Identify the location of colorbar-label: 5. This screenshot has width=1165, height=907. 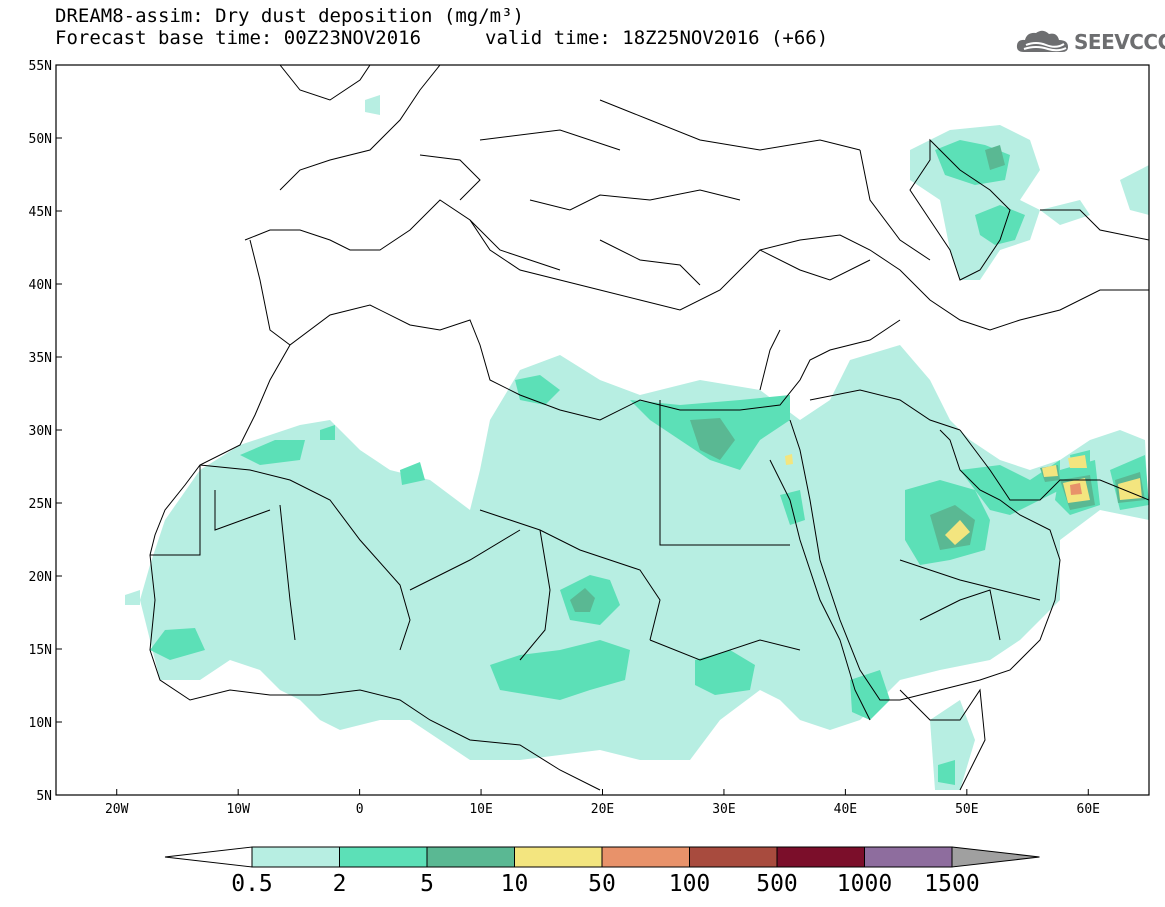
(427, 884).